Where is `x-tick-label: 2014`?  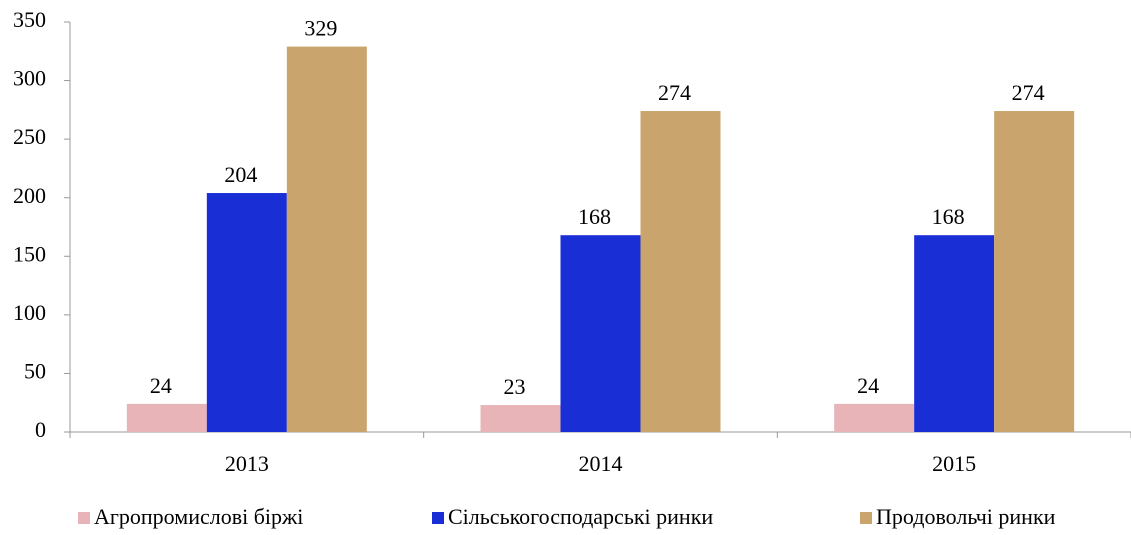
x-tick-label: 2014 is located at coordinates (601, 463).